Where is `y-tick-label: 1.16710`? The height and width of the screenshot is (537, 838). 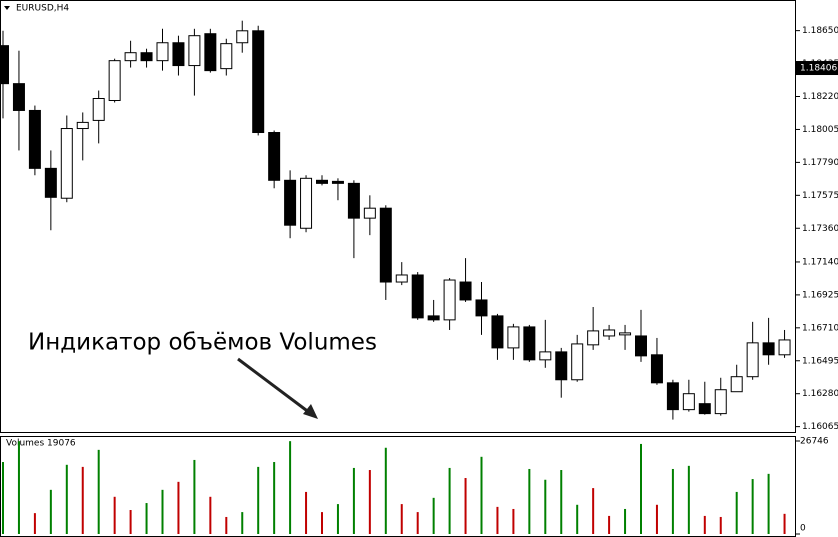 y-tick-label: 1.16710 is located at coordinates (820, 328).